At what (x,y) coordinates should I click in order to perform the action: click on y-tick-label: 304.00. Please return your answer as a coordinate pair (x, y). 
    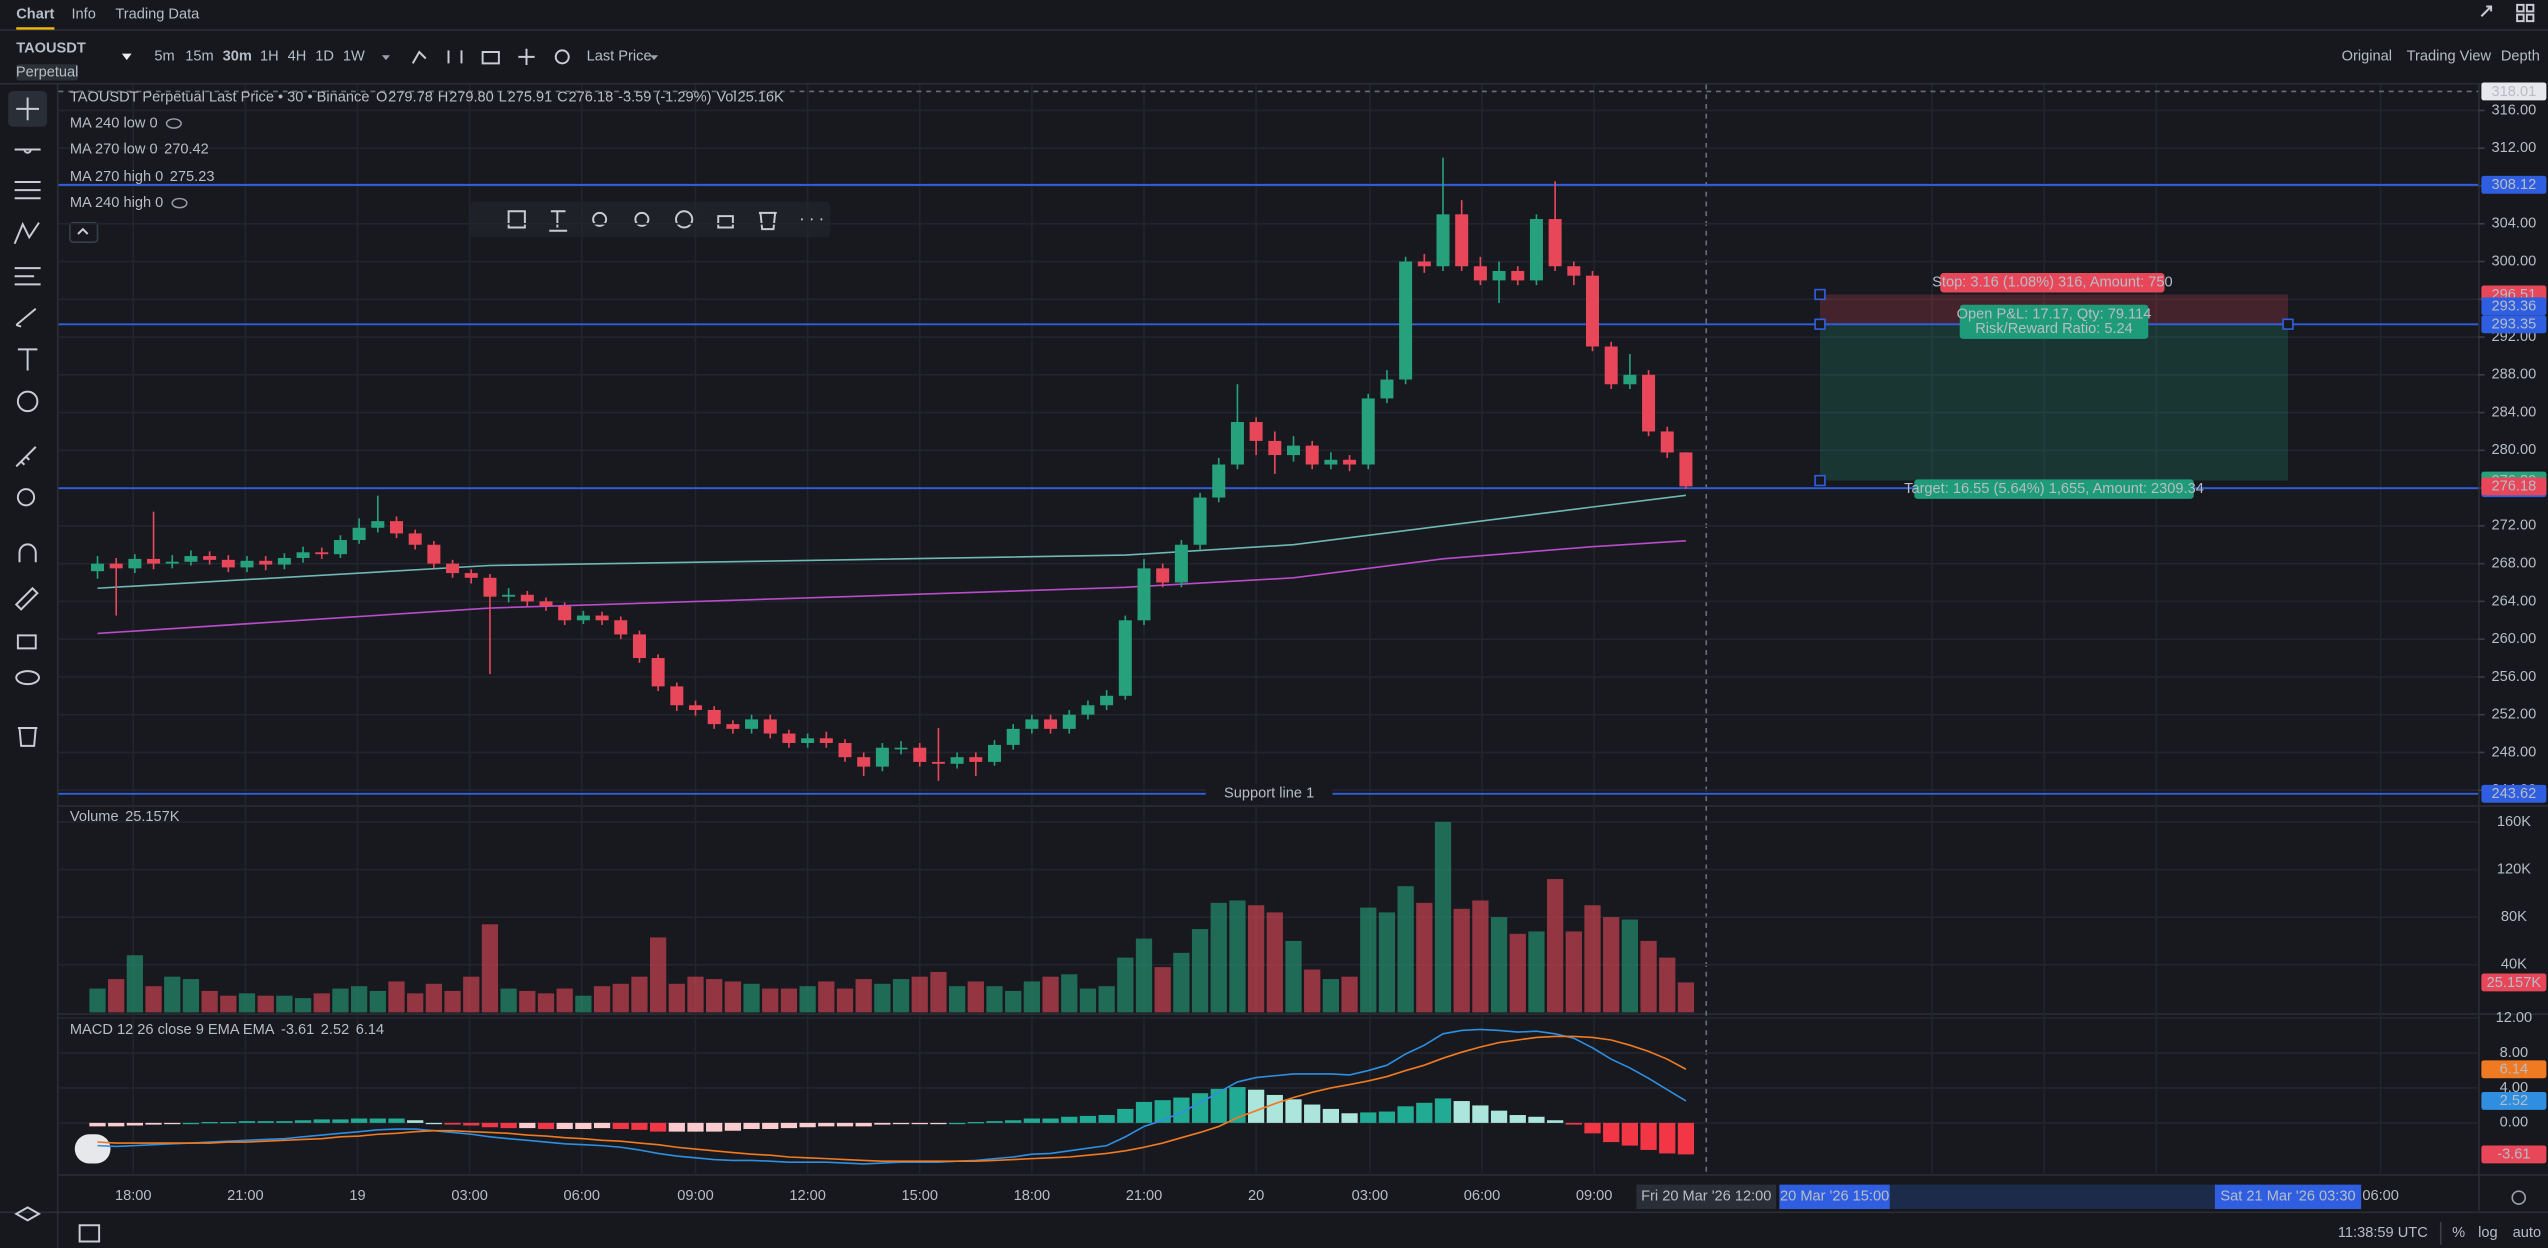
    Looking at the image, I should click on (2514, 224).